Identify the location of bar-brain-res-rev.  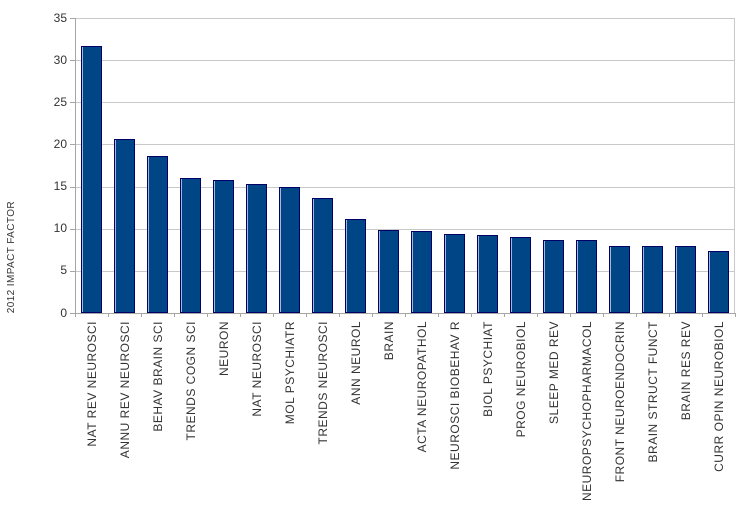
(685, 279).